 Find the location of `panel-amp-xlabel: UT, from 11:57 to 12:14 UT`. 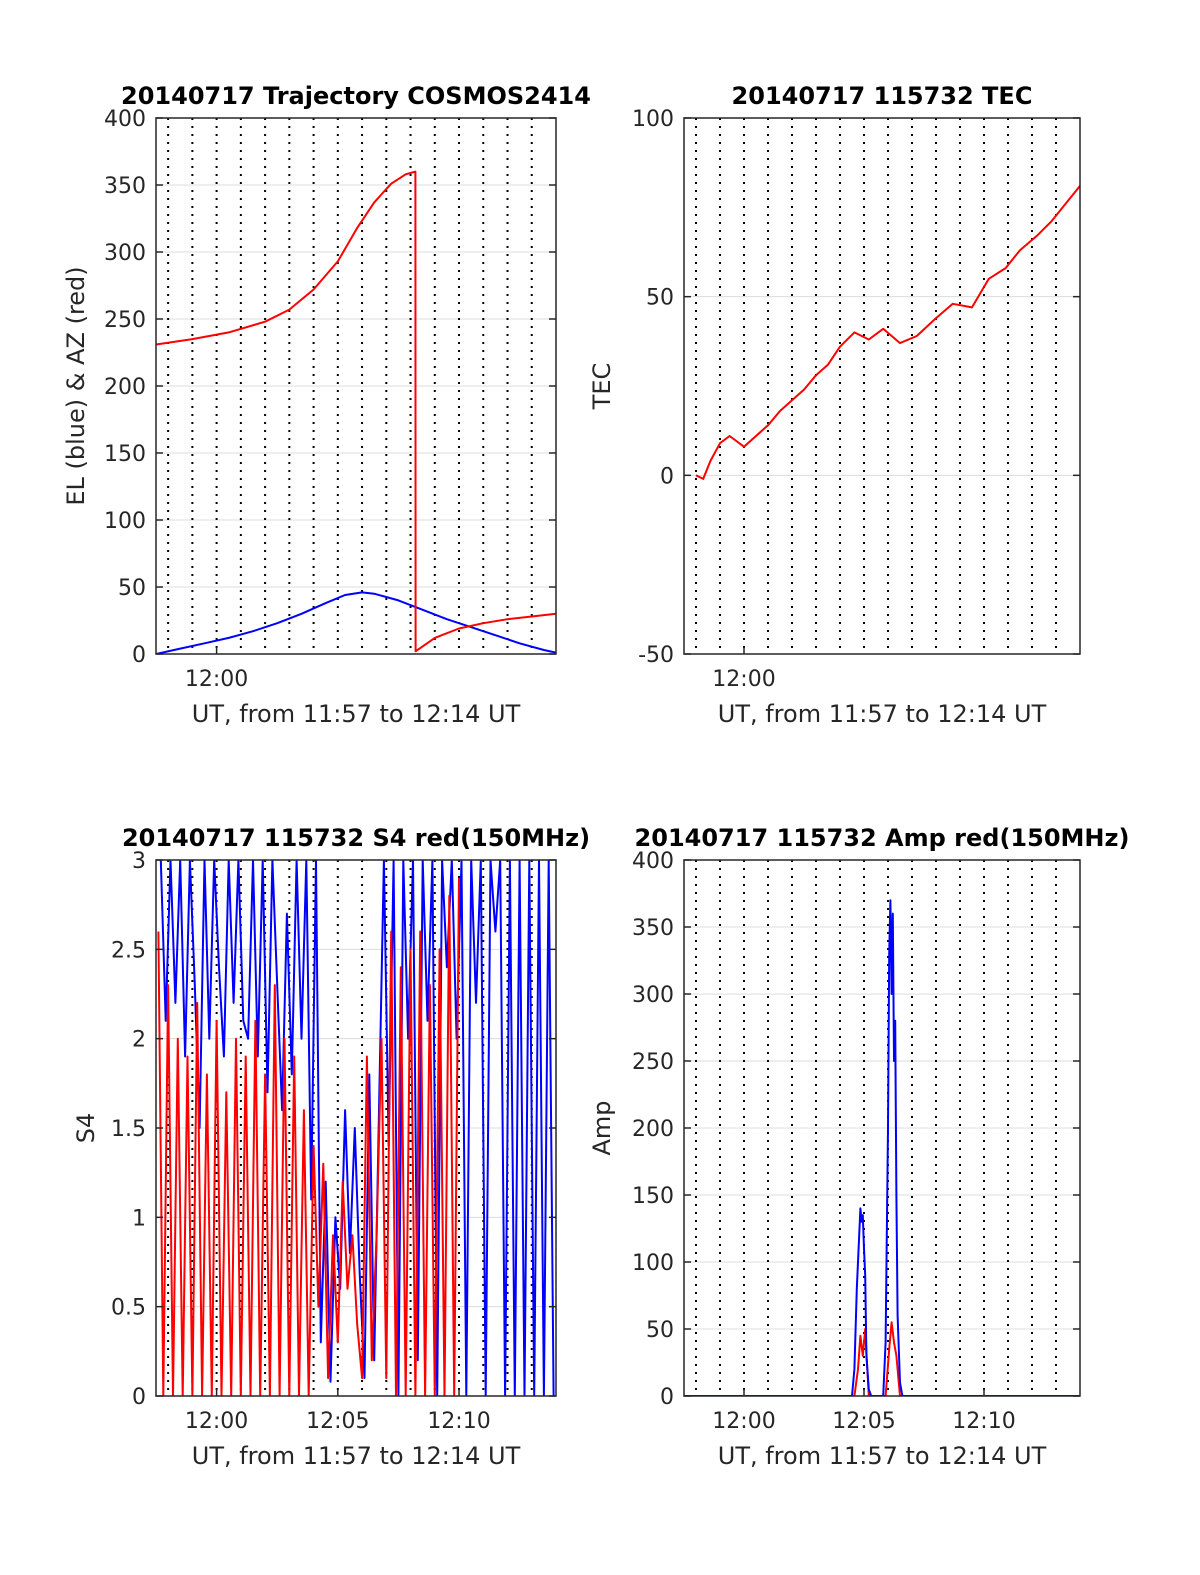

panel-amp-xlabel: UT, from 11:57 to 12:14 UT is located at coordinates (882, 1456).